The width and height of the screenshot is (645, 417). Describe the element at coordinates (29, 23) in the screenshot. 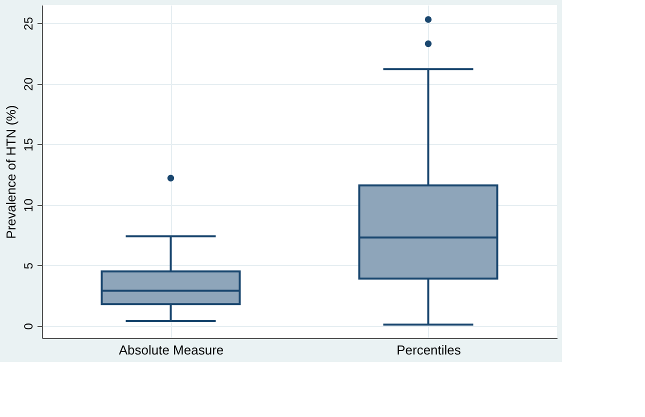

I see `y-tick-label: 25` at that location.